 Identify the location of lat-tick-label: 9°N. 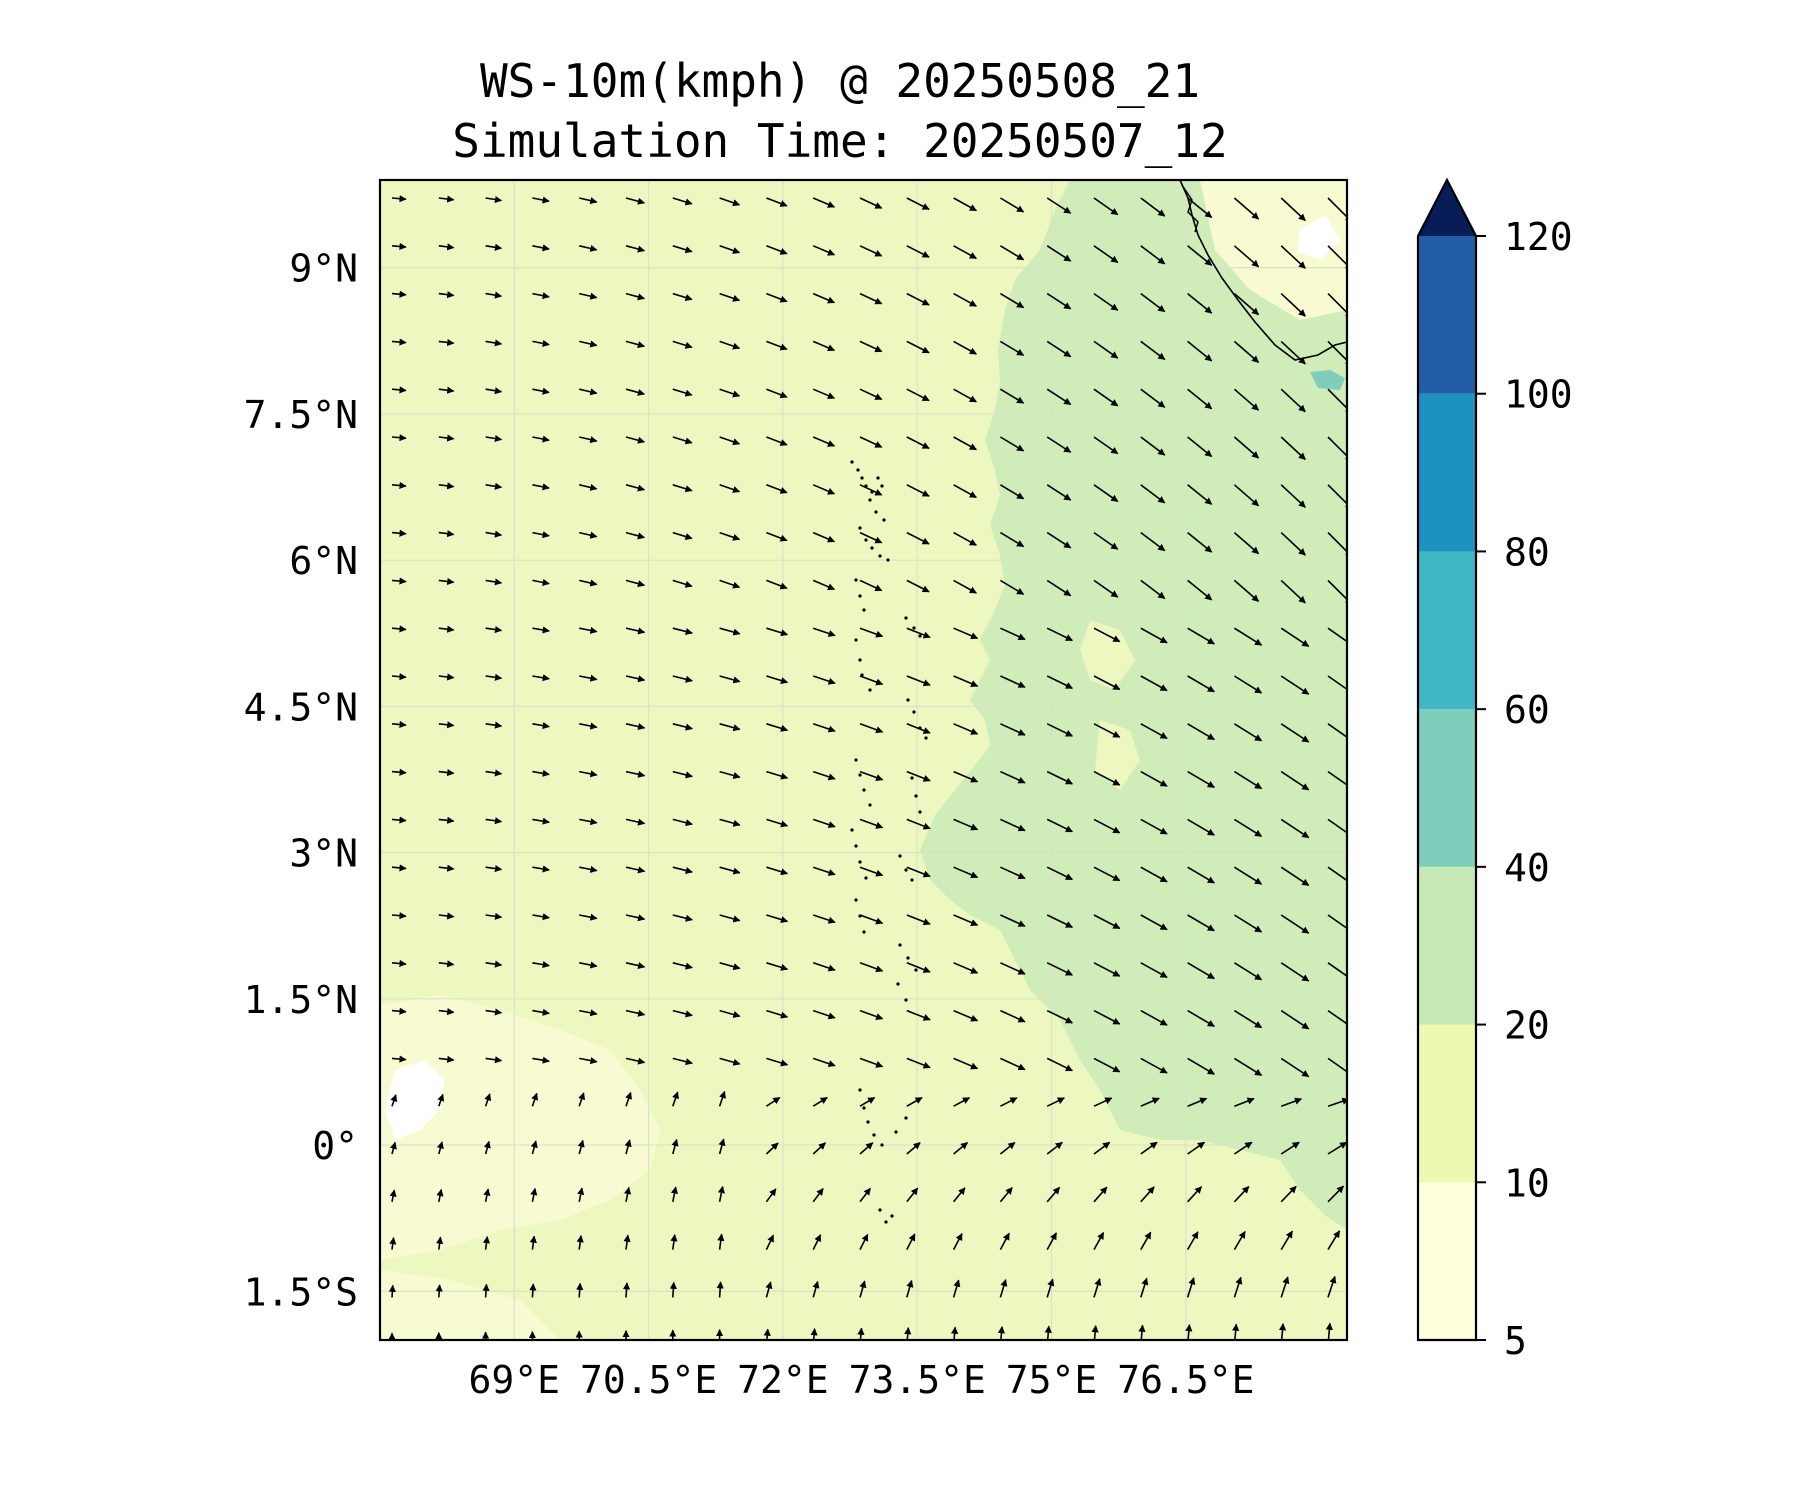
(323, 269).